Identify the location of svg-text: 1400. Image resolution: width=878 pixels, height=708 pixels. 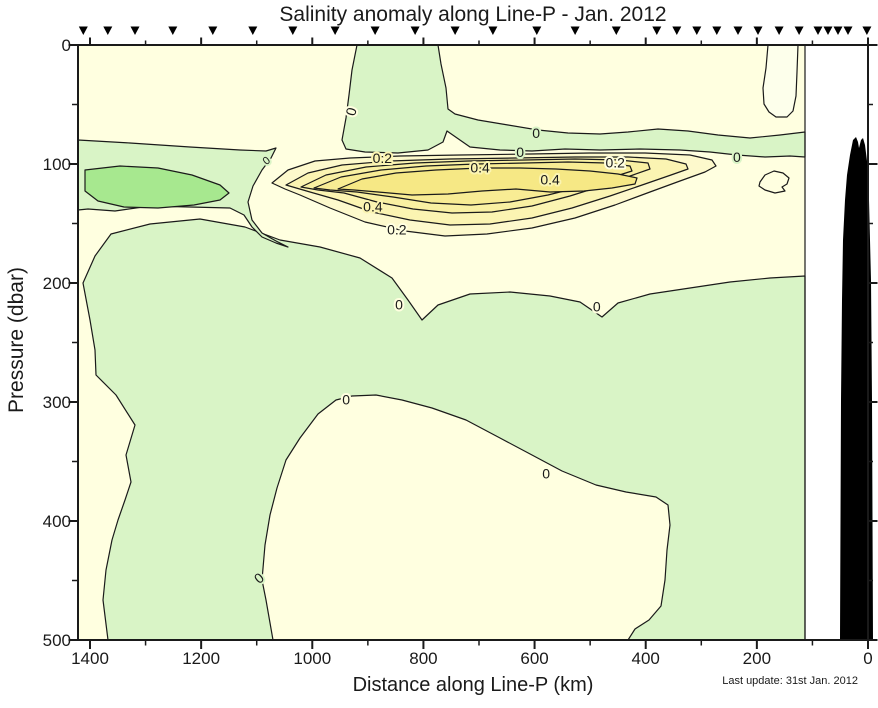
(90, 658).